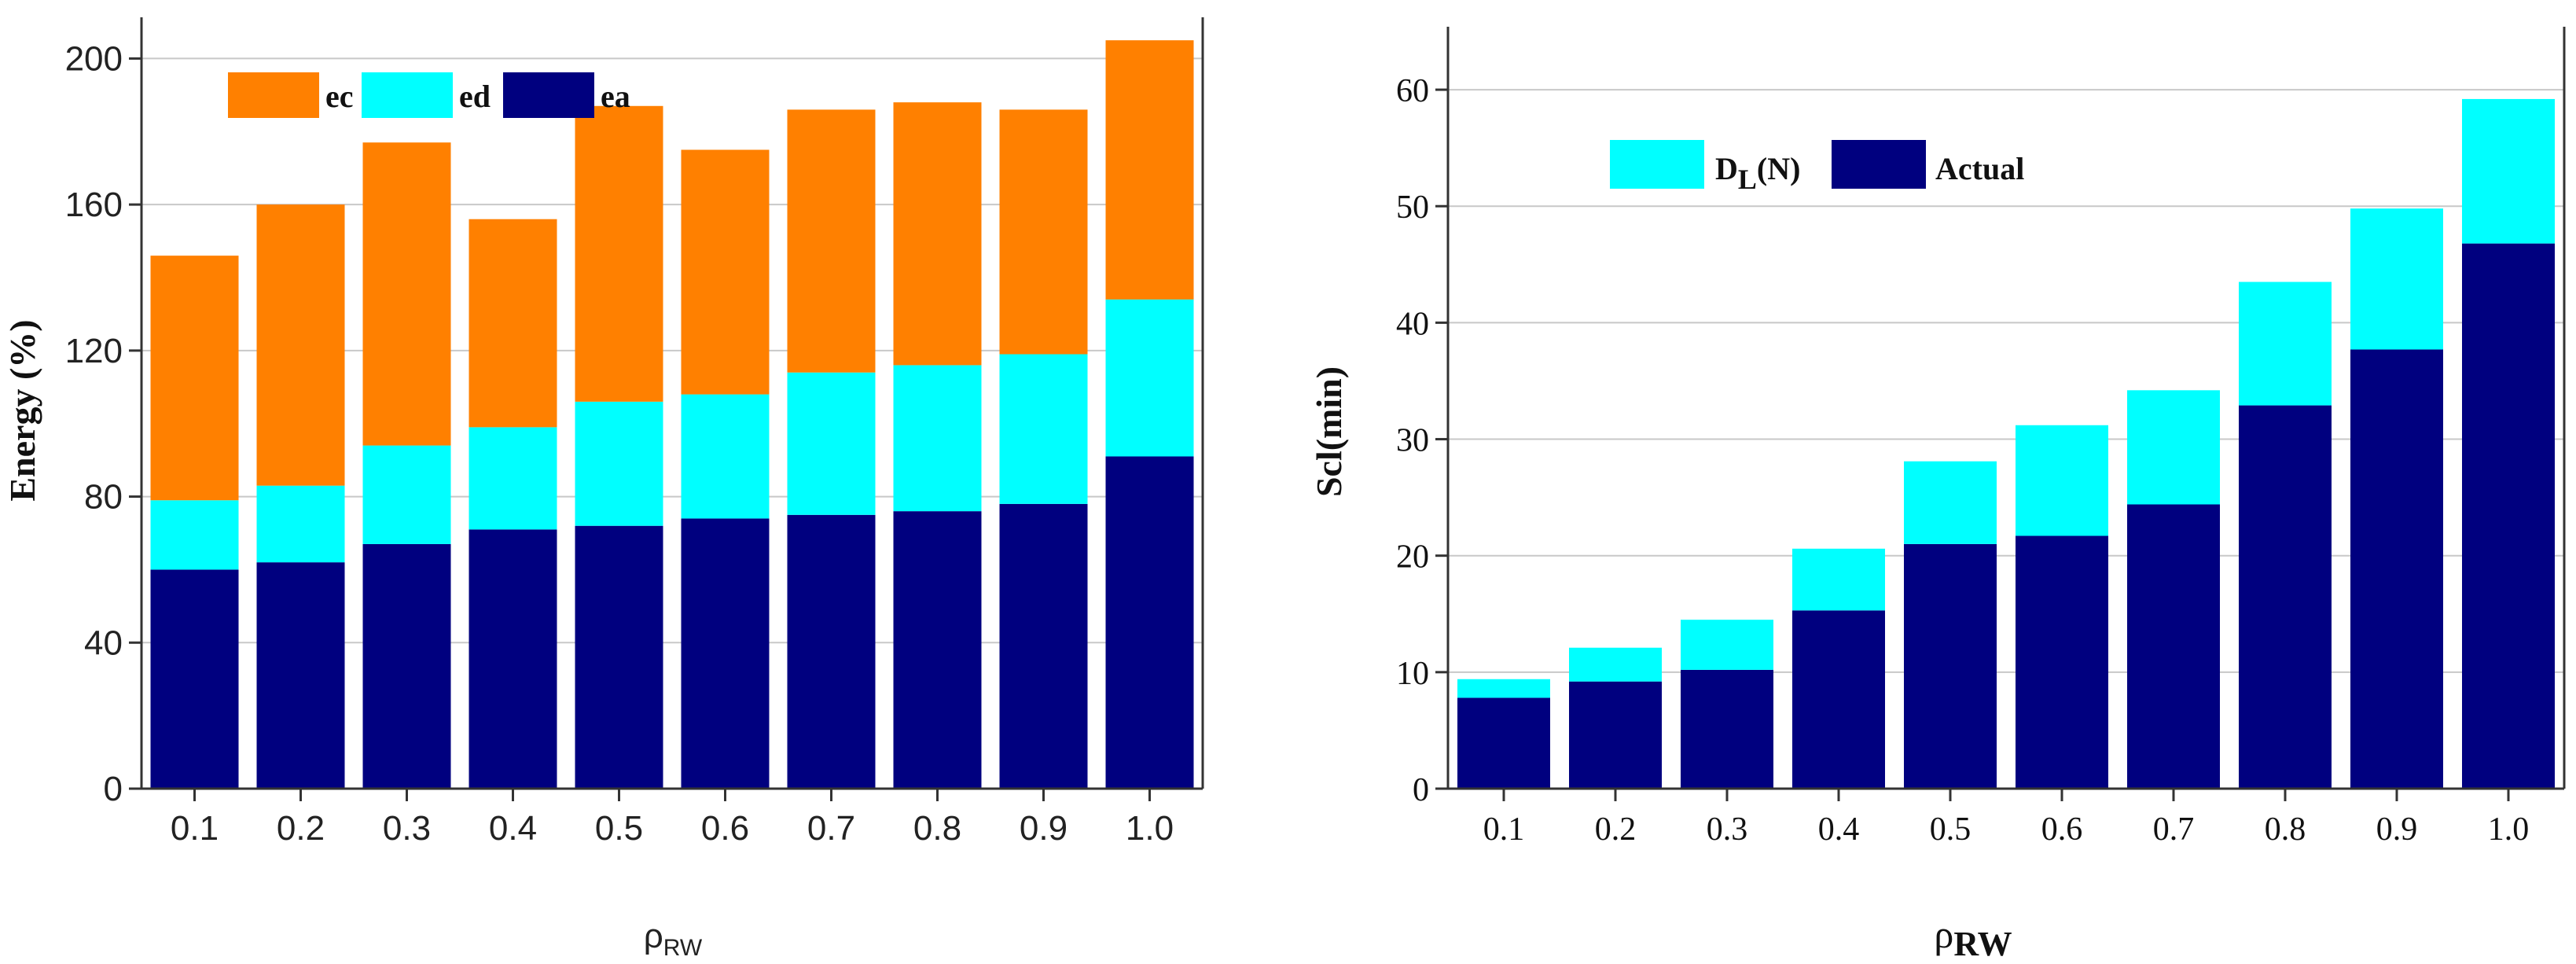 The height and width of the screenshot is (964, 2576). Describe the element at coordinates (1504, 829) in the screenshot. I see `scl-x-tick-label: 0.1` at that location.